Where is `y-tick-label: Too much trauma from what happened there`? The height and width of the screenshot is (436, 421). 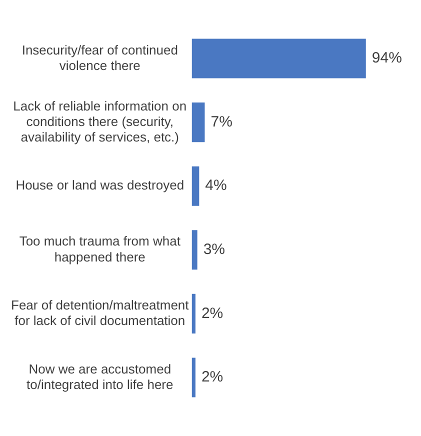 y-tick-label: Too much trauma from what happened there is located at coordinates (100, 249).